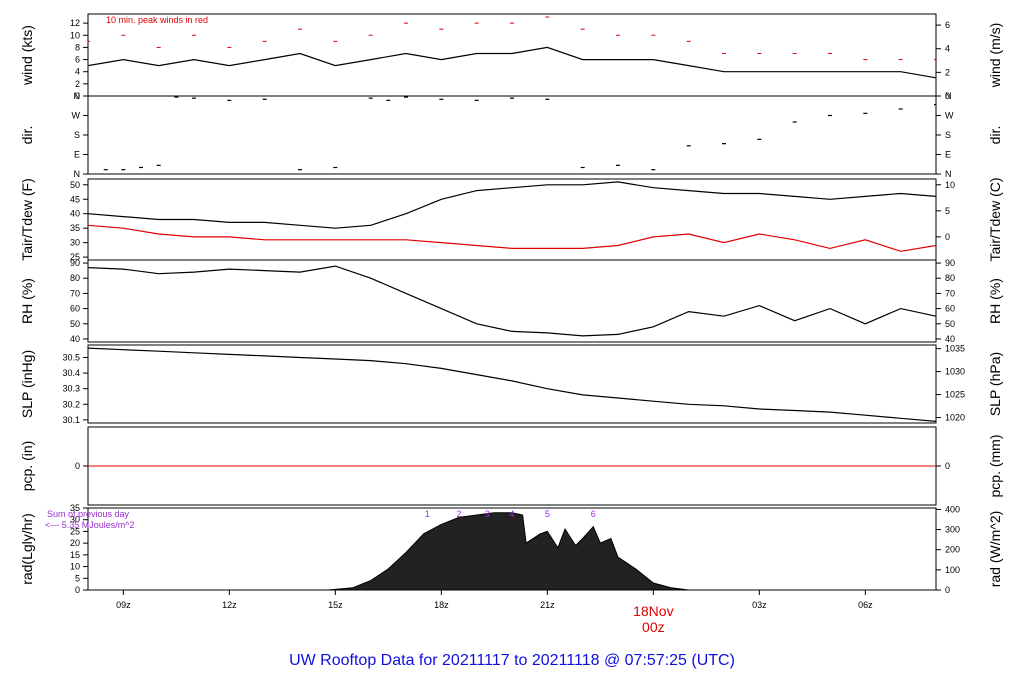 The width and height of the screenshot is (1024, 700). What do you see at coordinates (955, 372) in the screenshot?
I see `panel-slp-tick-label: 1030` at bounding box center [955, 372].